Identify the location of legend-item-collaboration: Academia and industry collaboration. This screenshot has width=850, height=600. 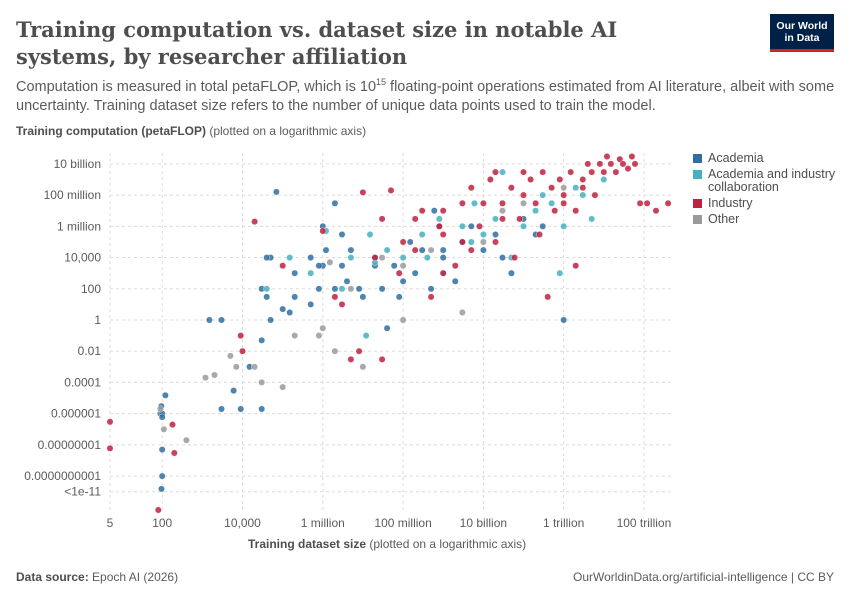
(768, 181).